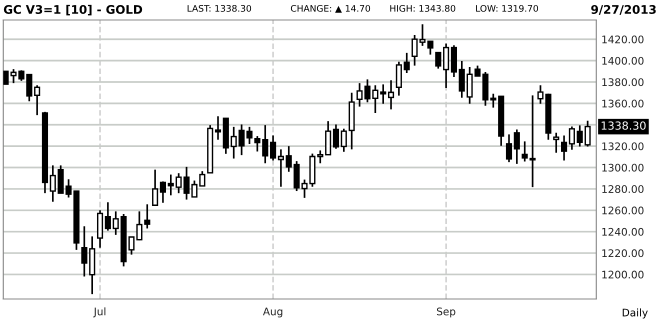  I want to click on x-tick-label: Sep, so click(446, 313).